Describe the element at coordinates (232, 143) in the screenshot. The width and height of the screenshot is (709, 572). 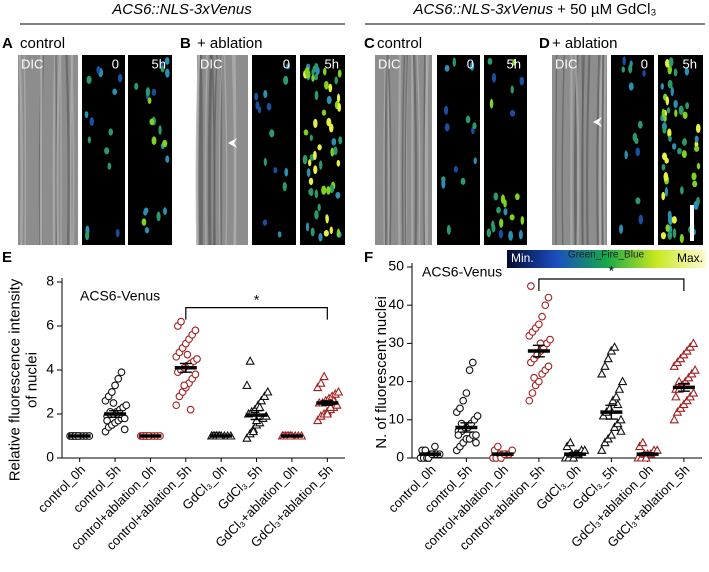
I see `arrowhead` at that location.